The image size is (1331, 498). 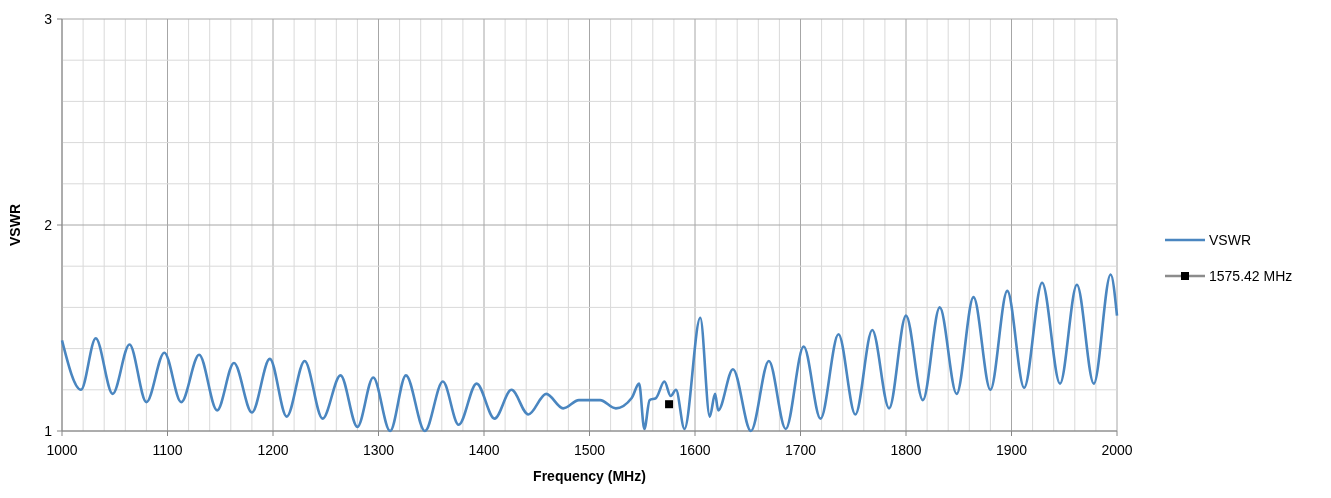 What do you see at coordinates (273, 450) in the screenshot?
I see `x-tick-label: 1200` at bounding box center [273, 450].